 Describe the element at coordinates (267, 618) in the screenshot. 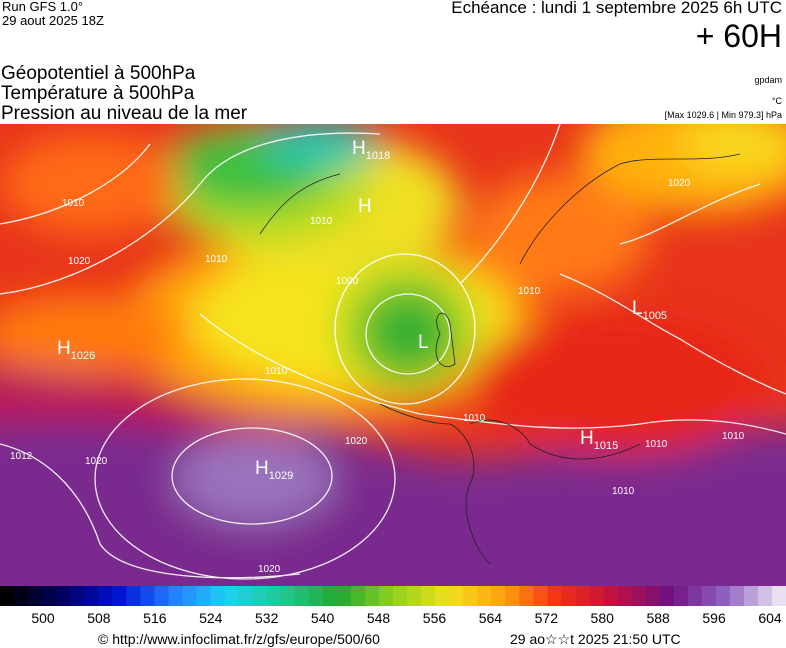

I see `colorbar-tick-label: 532` at that location.